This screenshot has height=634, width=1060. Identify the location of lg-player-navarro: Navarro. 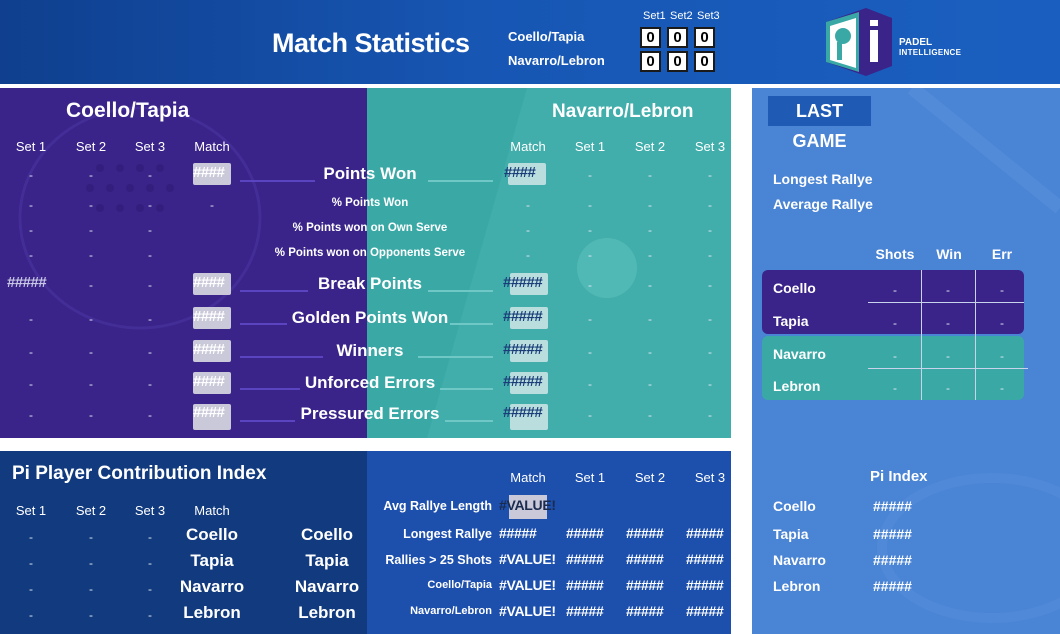
(799, 354).